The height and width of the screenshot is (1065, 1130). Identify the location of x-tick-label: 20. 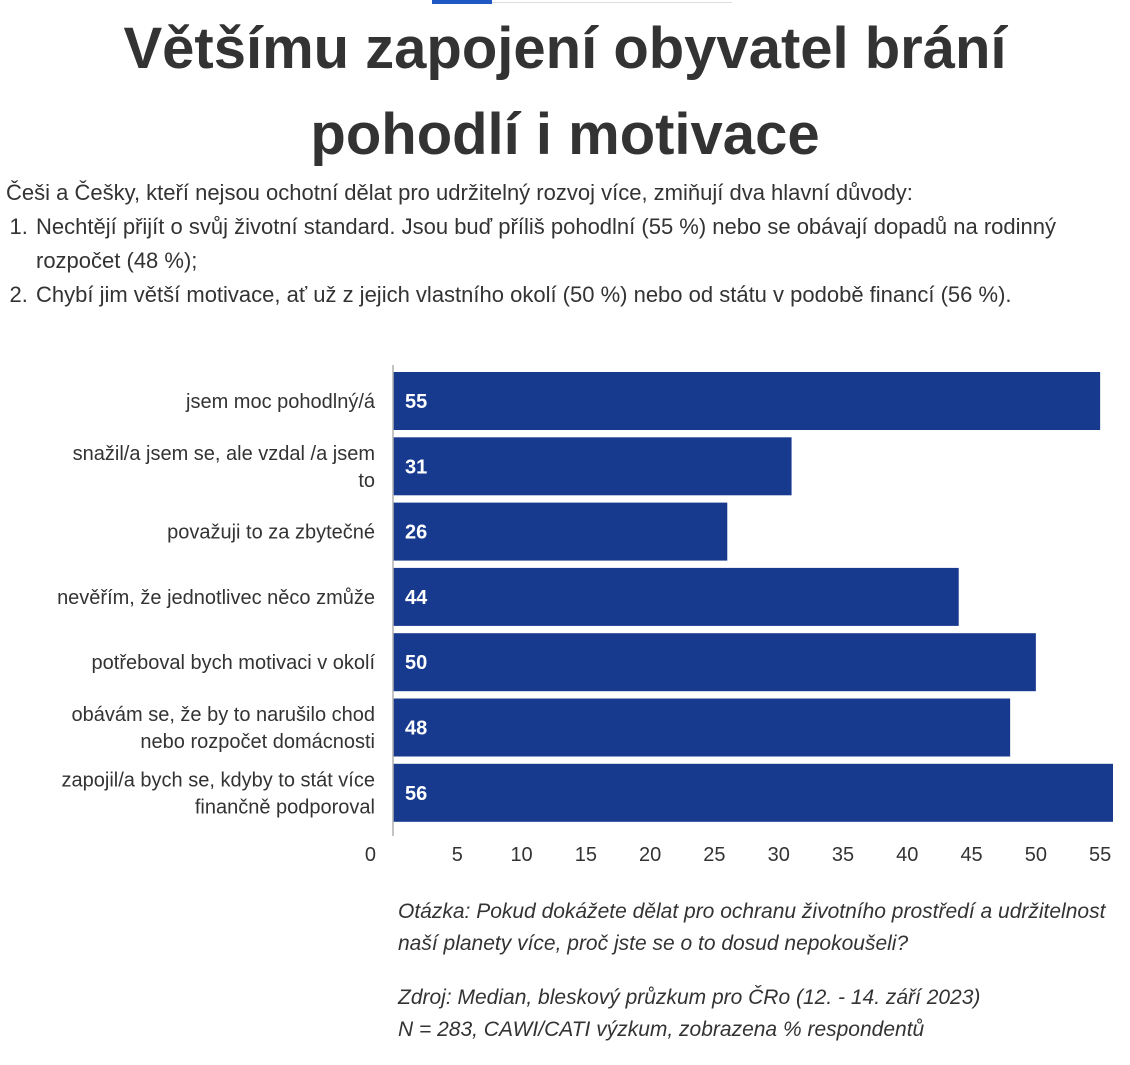
(650, 855).